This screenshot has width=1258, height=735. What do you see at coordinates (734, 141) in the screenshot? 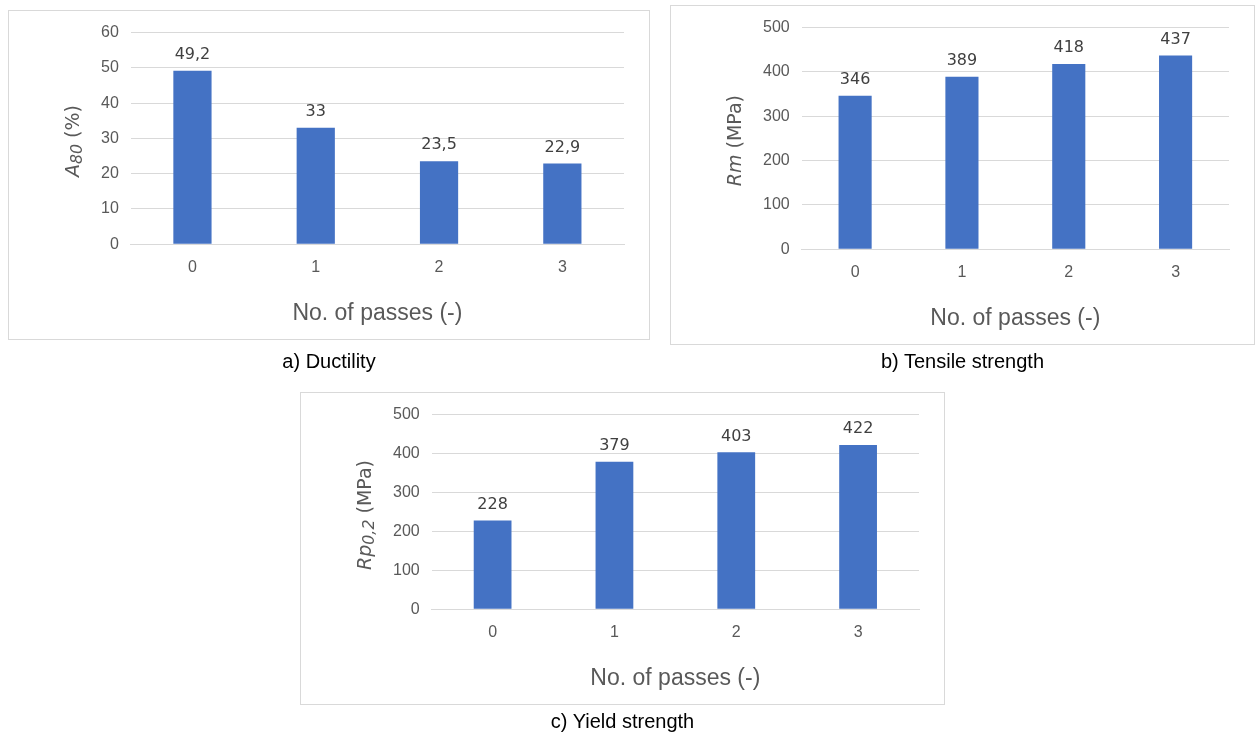
I see `y-axis-title: Rm (MPa)` at bounding box center [734, 141].